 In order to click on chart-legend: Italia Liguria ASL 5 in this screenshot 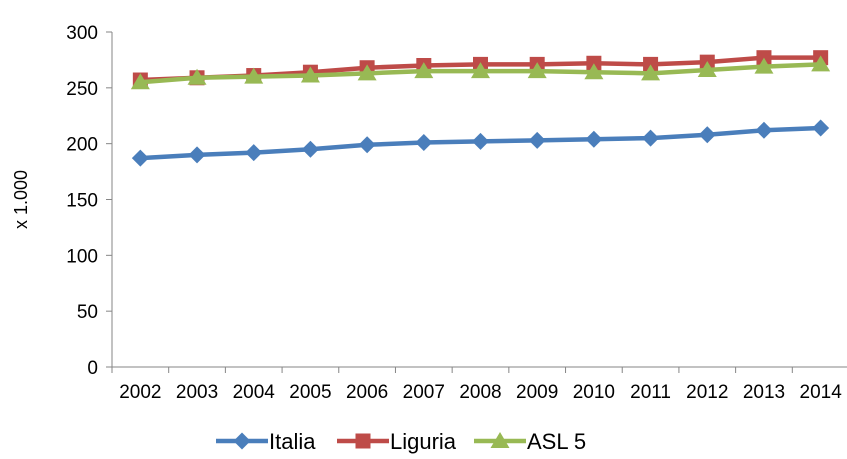, I will do `click(401, 441)`.